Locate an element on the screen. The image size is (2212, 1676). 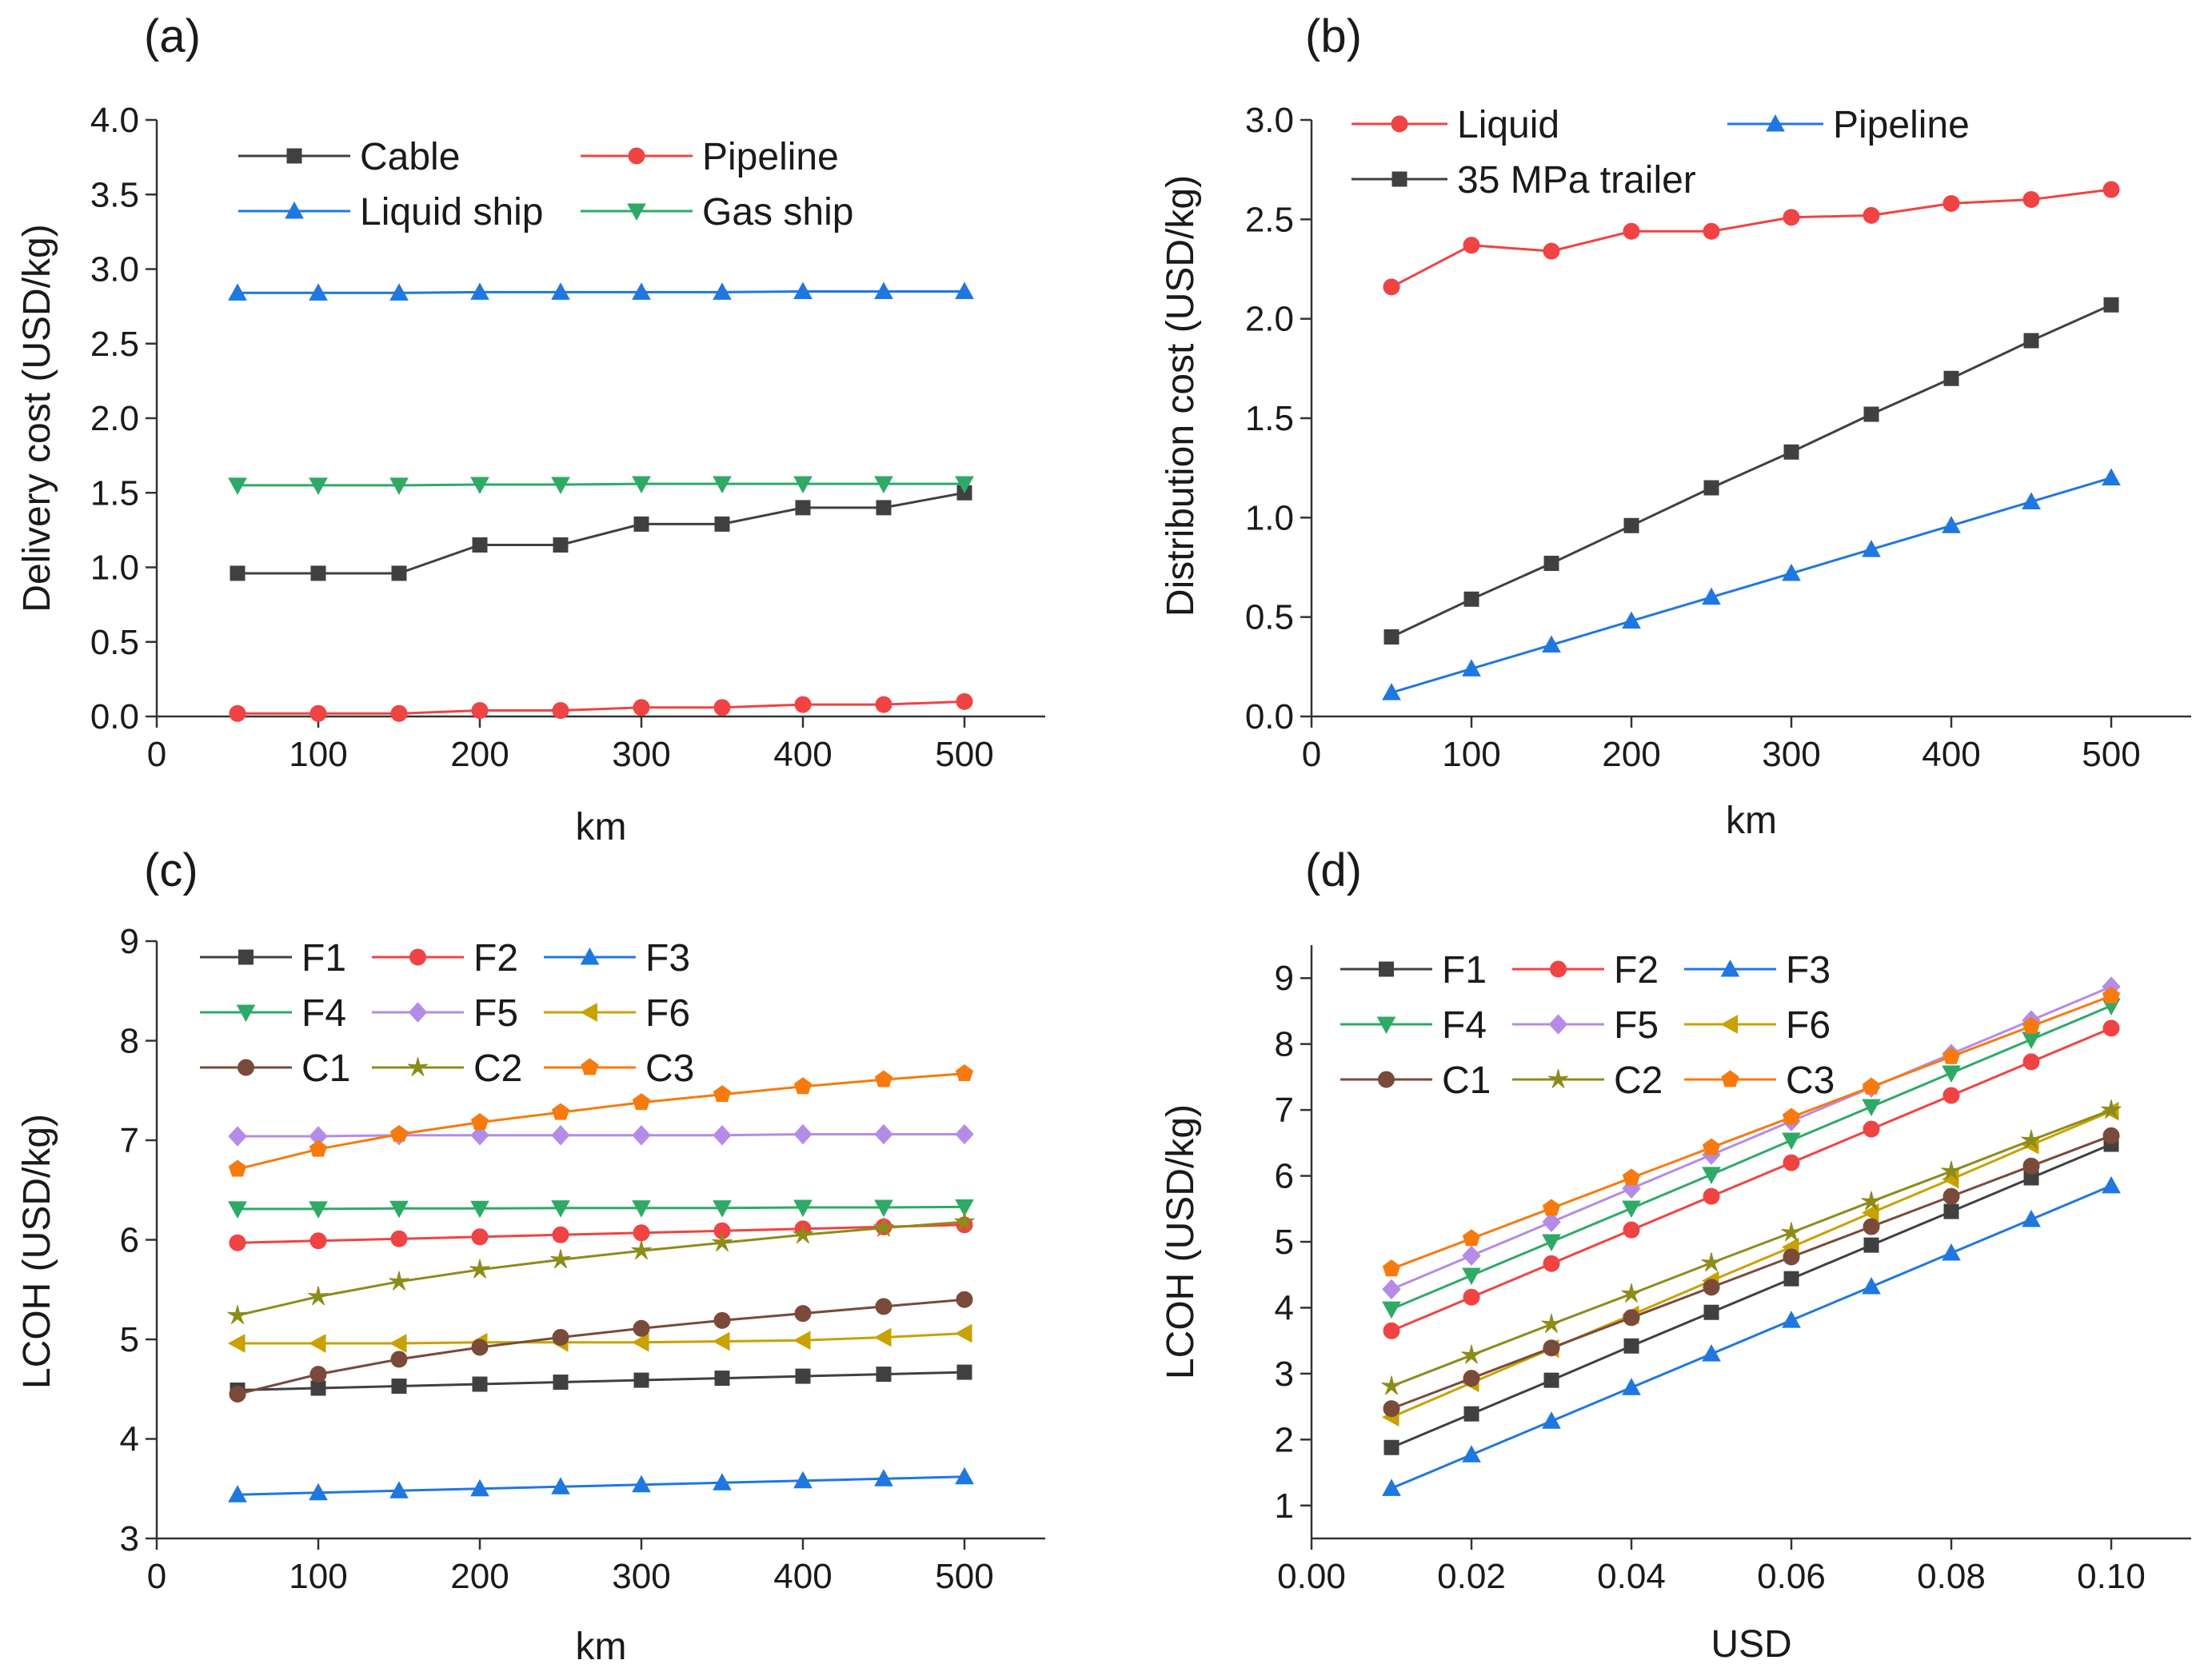
series-35-mpa-trailer is located at coordinates (1751, 471).